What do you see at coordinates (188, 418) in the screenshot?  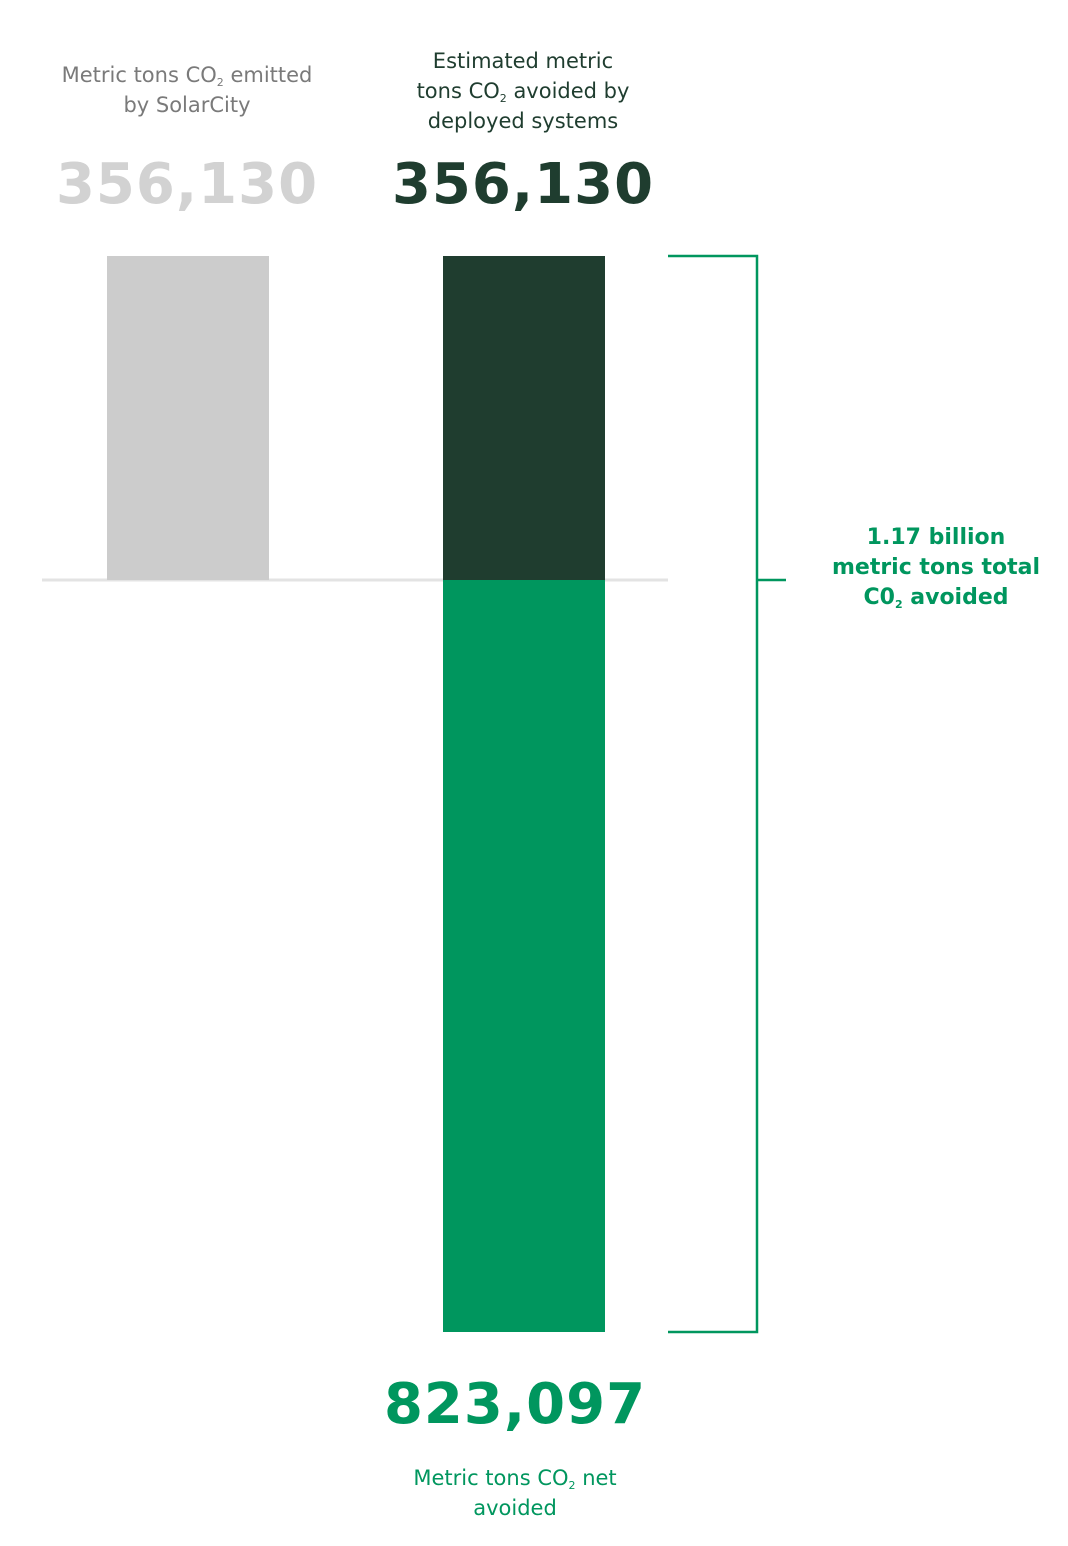 I see `bar-emitted` at bounding box center [188, 418].